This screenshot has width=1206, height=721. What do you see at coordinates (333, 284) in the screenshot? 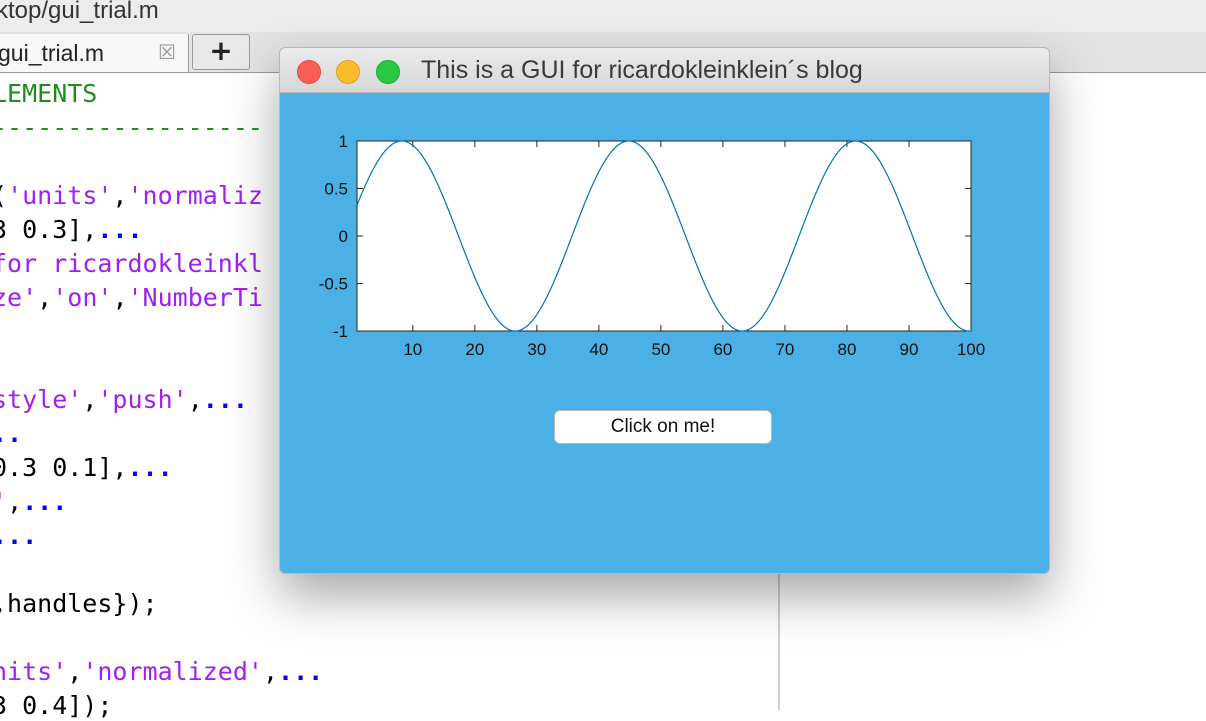
I see `y-tick-label: -0.5` at bounding box center [333, 284].